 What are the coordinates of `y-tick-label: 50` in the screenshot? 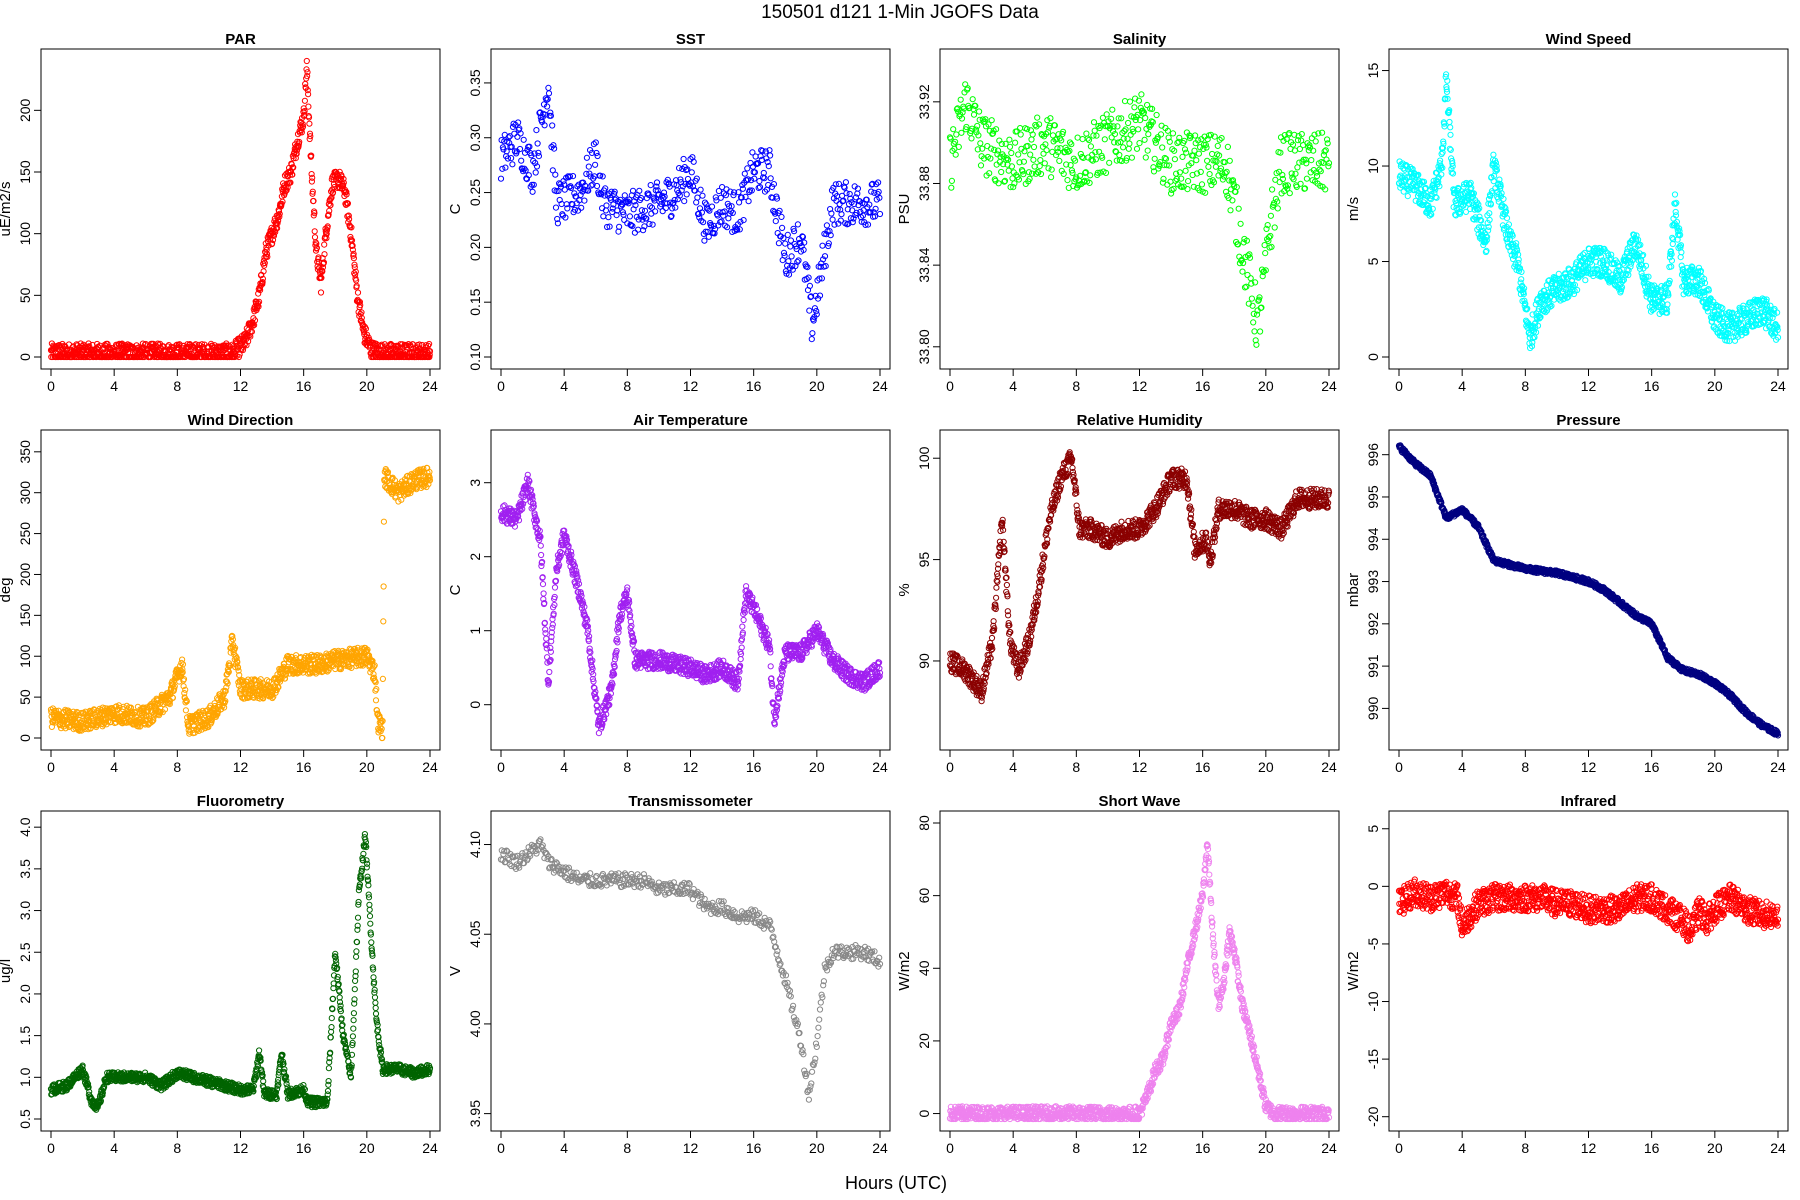 It's located at (25, 697).